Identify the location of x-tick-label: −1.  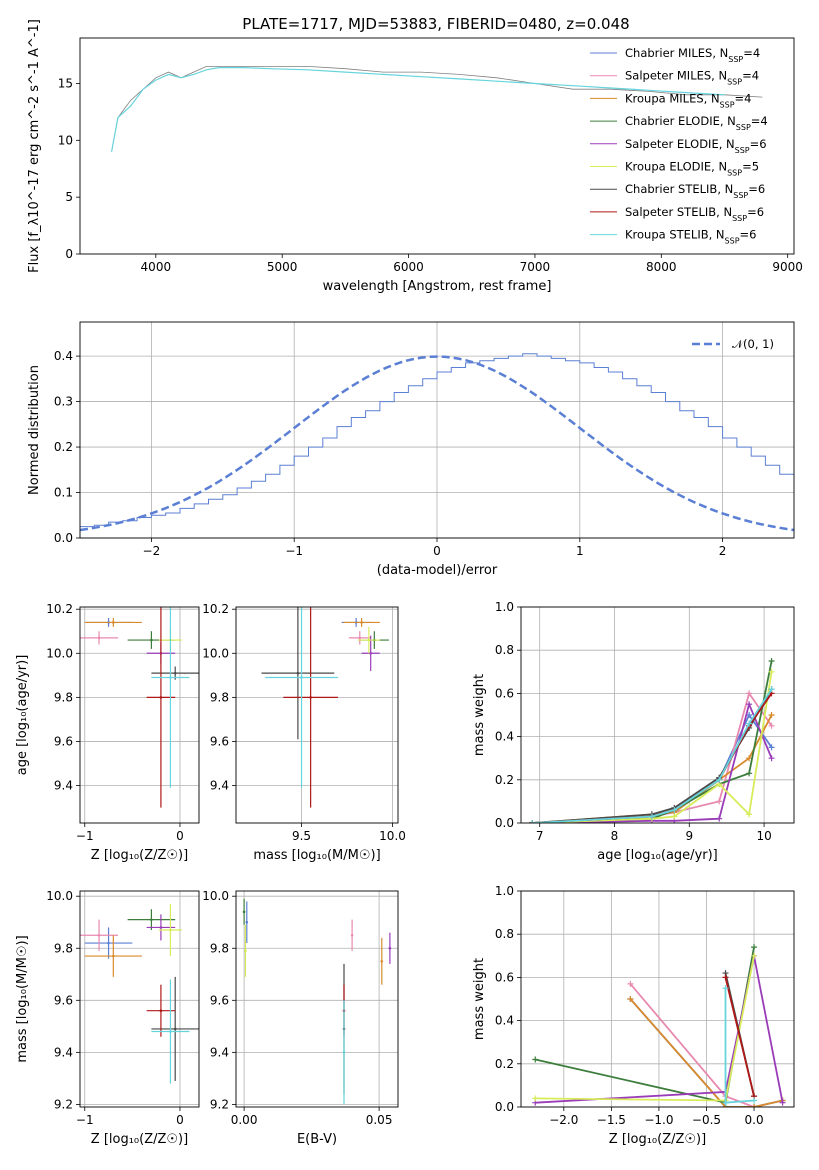
(85, 836).